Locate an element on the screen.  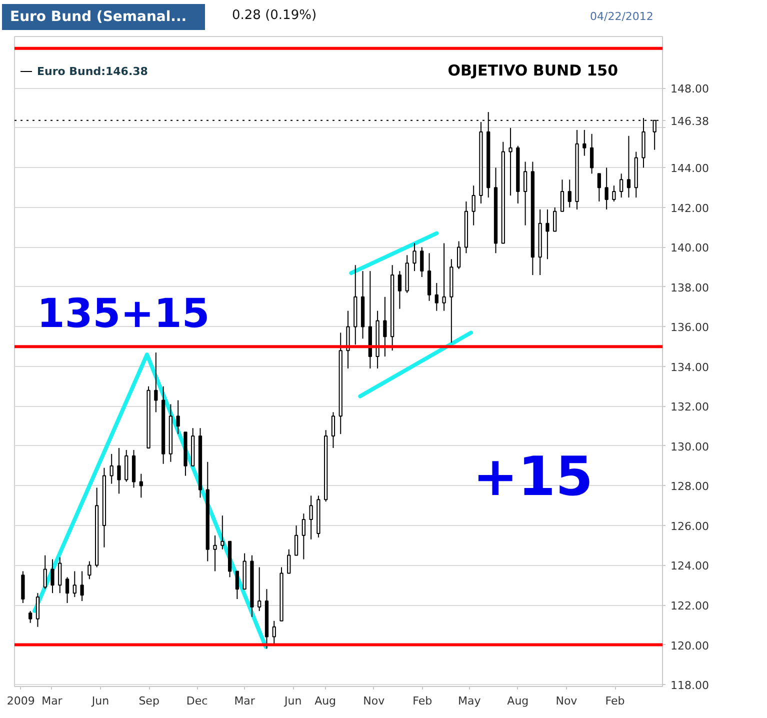
annotation: +15 is located at coordinates (533, 476).